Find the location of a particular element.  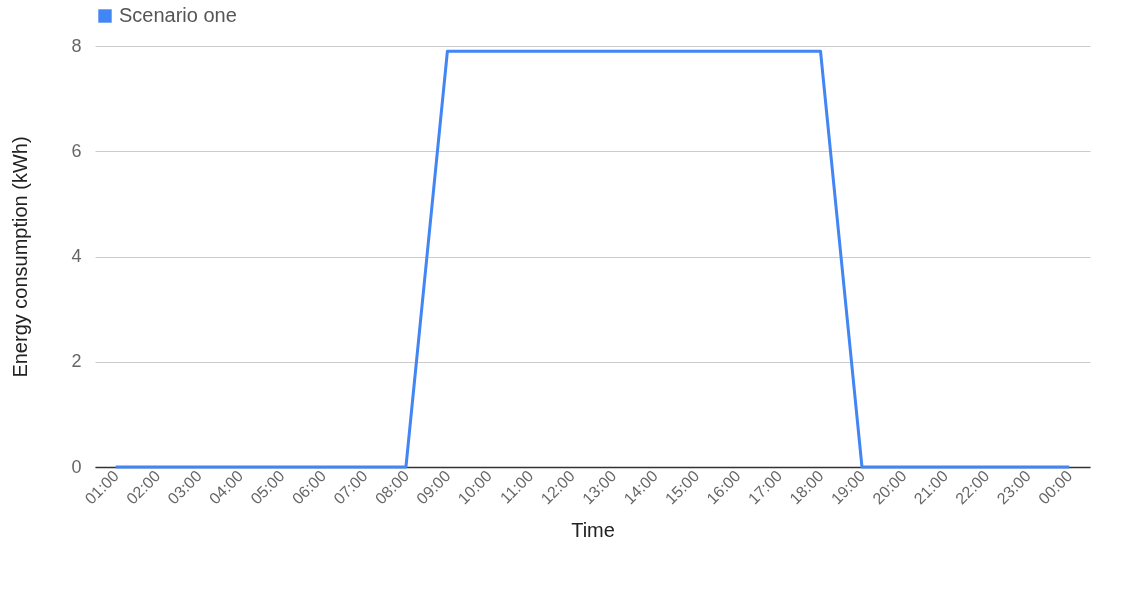

x-axis-title: Time is located at coordinates (593, 530).